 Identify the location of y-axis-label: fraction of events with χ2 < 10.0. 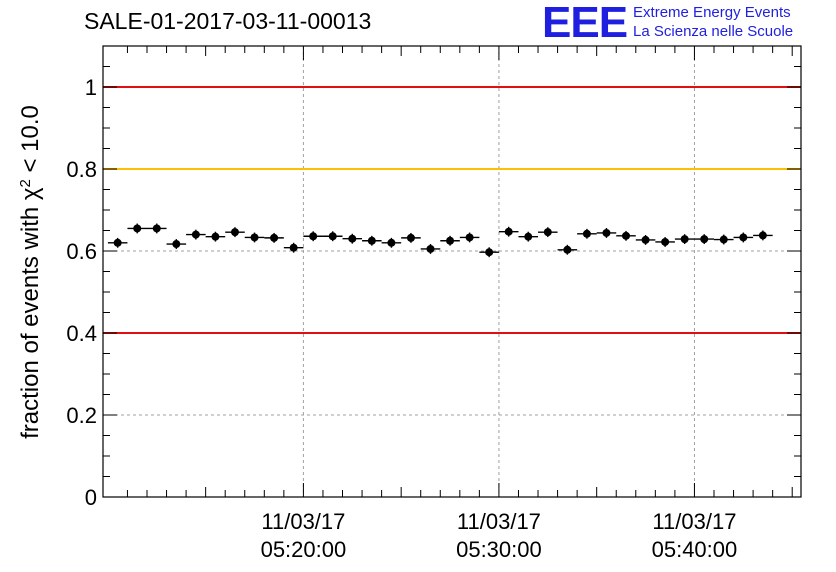
(31, 272).